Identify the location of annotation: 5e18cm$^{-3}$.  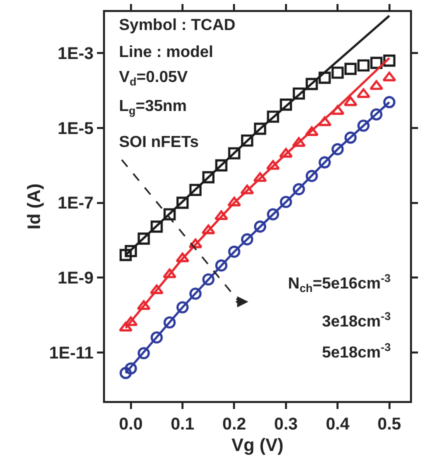
(356, 352).